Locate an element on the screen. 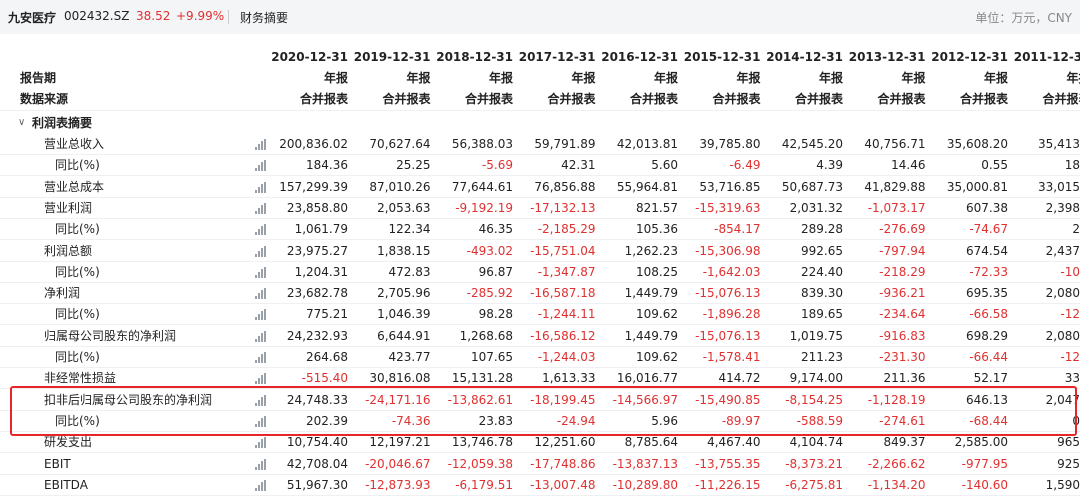 This screenshot has height=502, width=1080. value-cell: -6,179.51 is located at coordinates (484, 484).